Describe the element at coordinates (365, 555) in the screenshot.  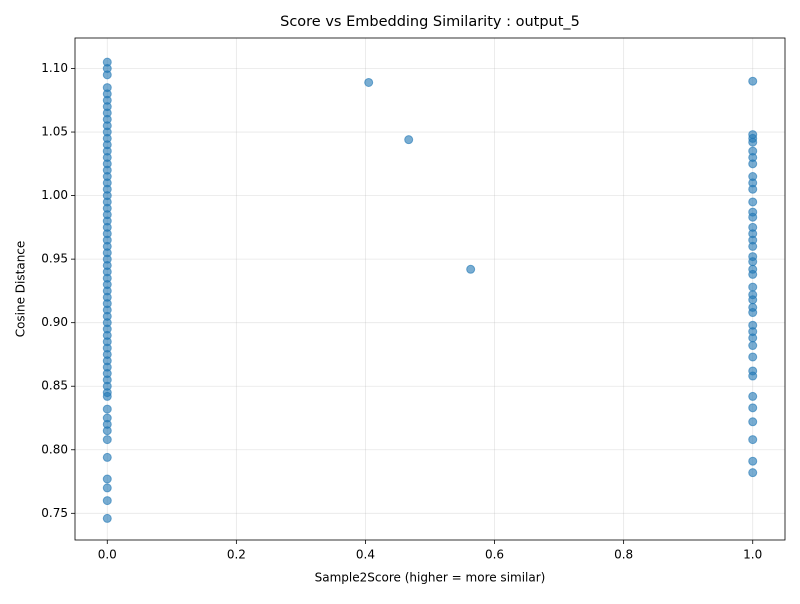
I see `x-tick-label: 0.4` at that location.